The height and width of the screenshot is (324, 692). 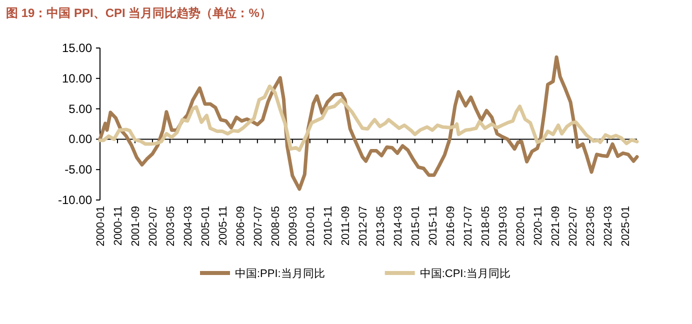 What do you see at coordinates (75, 200) in the screenshot?
I see `y-tick-label: -10.00` at bounding box center [75, 200].